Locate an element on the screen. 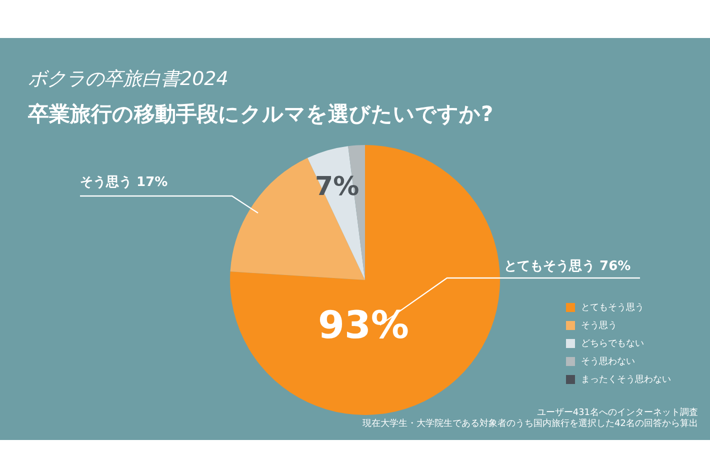 The image size is (710, 474). legend-label: まったくそう思わない is located at coordinates (626, 380).